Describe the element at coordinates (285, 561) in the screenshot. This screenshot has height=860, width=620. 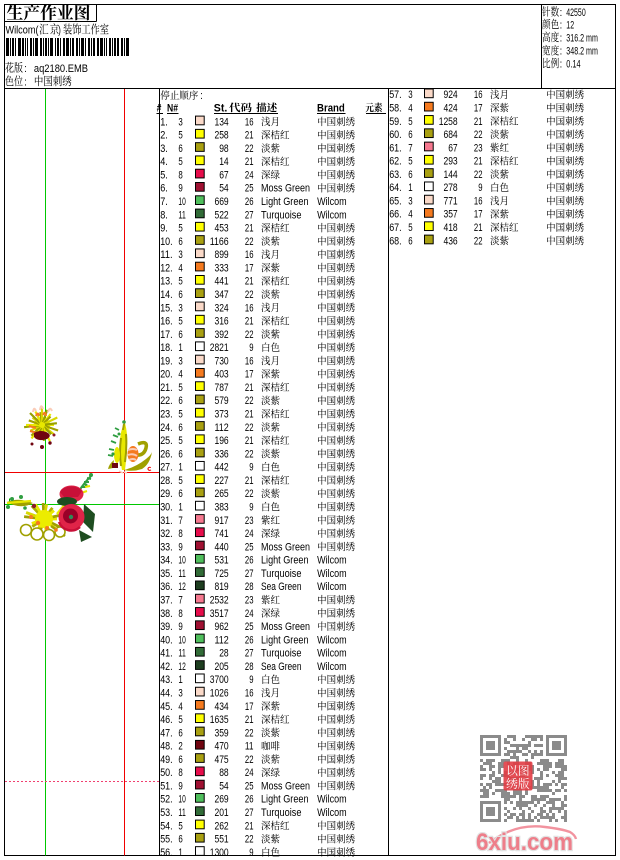
I see `svg-text: Light Green` at that location.